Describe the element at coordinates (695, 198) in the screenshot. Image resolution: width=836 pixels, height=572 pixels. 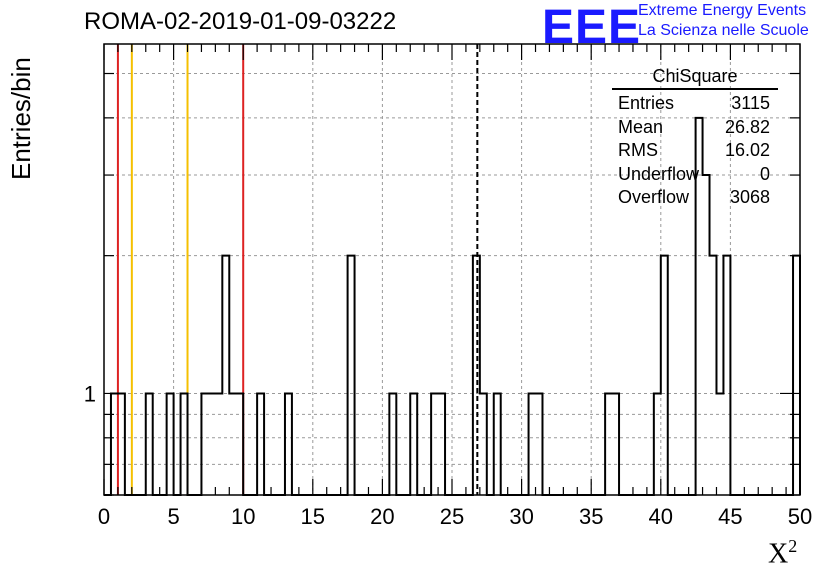
I see `stats-row-overflow: Overflow 3068` at that location.